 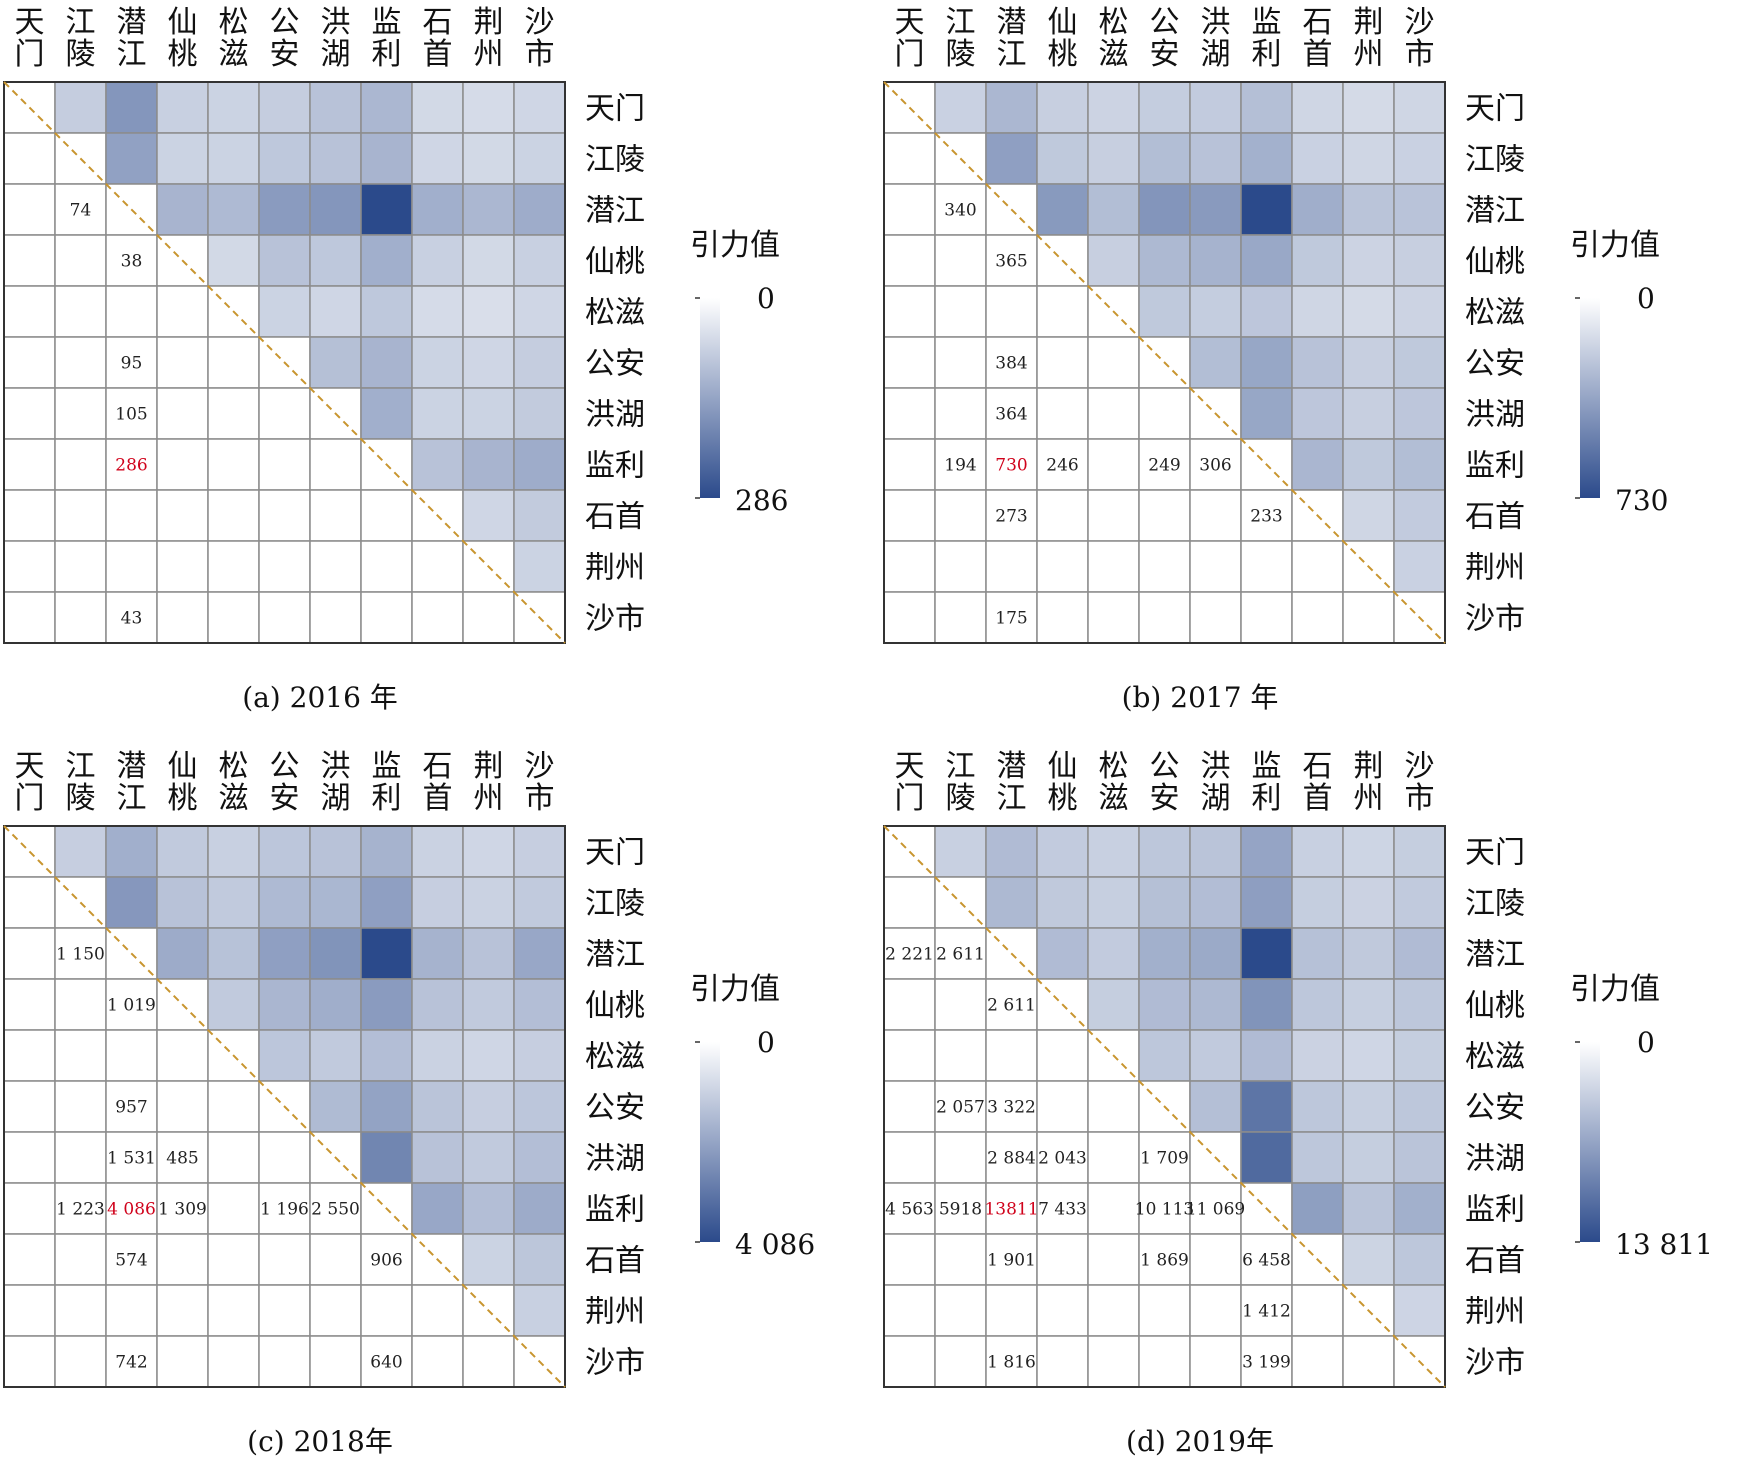 What do you see at coordinates (909, 955) in the screenshot?
I see `cell-value-label: 2 221` at bounding box center [909, 955].